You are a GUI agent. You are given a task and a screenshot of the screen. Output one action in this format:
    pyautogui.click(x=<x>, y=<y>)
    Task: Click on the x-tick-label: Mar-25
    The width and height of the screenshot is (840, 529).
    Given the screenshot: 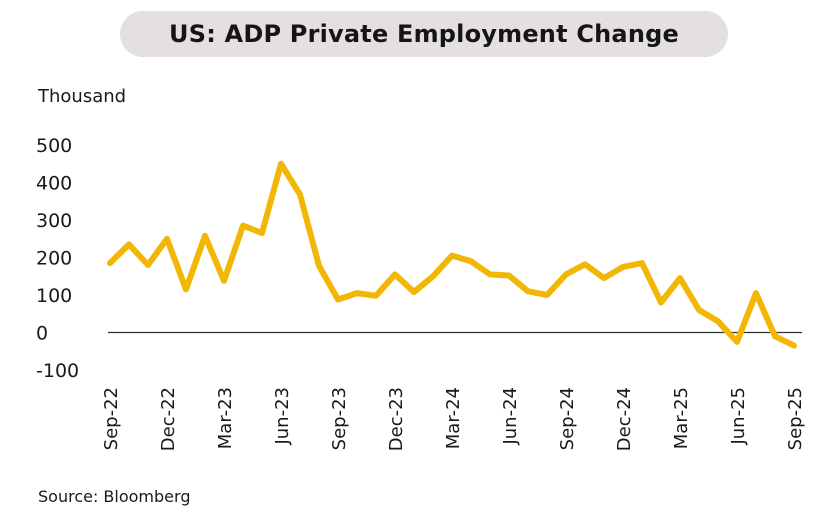 What is the action you would take?
    pyautogui.click(x=681, y=418)
    